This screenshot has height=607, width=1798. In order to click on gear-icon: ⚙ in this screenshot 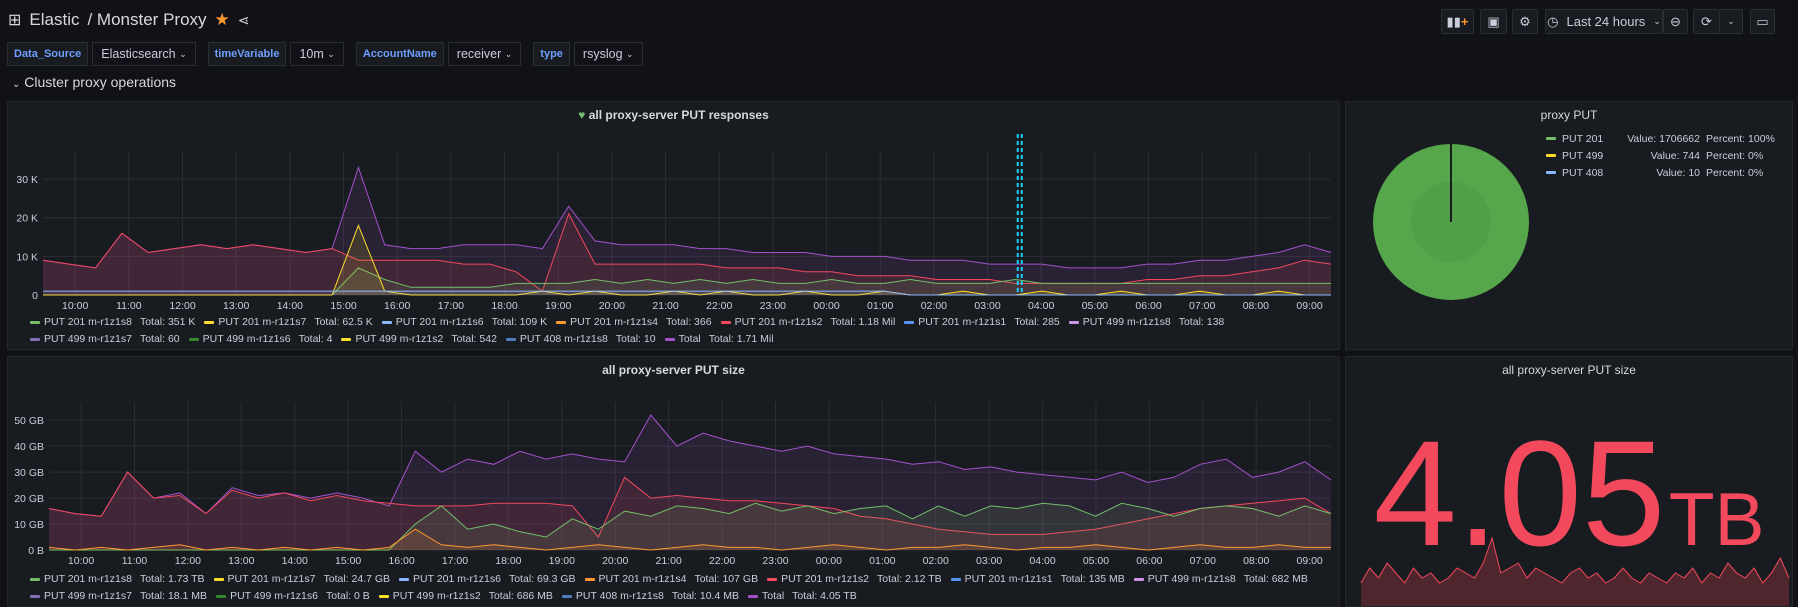, I will do `click(1525, 21)`.